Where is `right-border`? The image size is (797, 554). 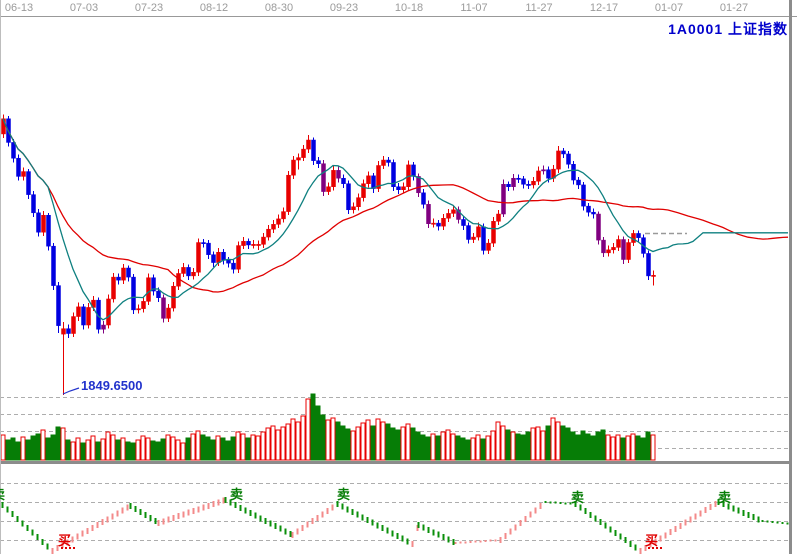
right-border is located at coordinates (790, 277).